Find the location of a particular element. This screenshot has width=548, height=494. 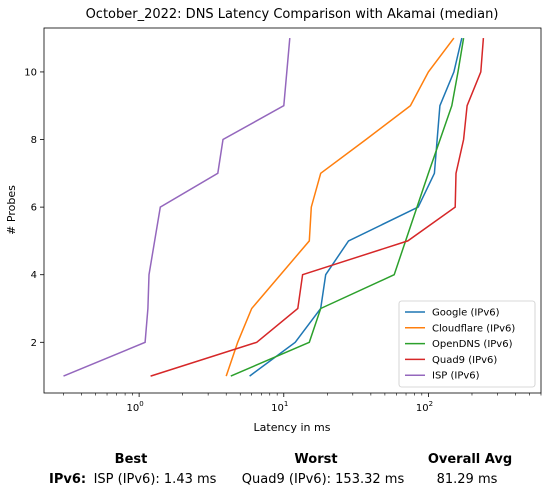

y-tick-label: 8 is located at coordinates (34, 140).